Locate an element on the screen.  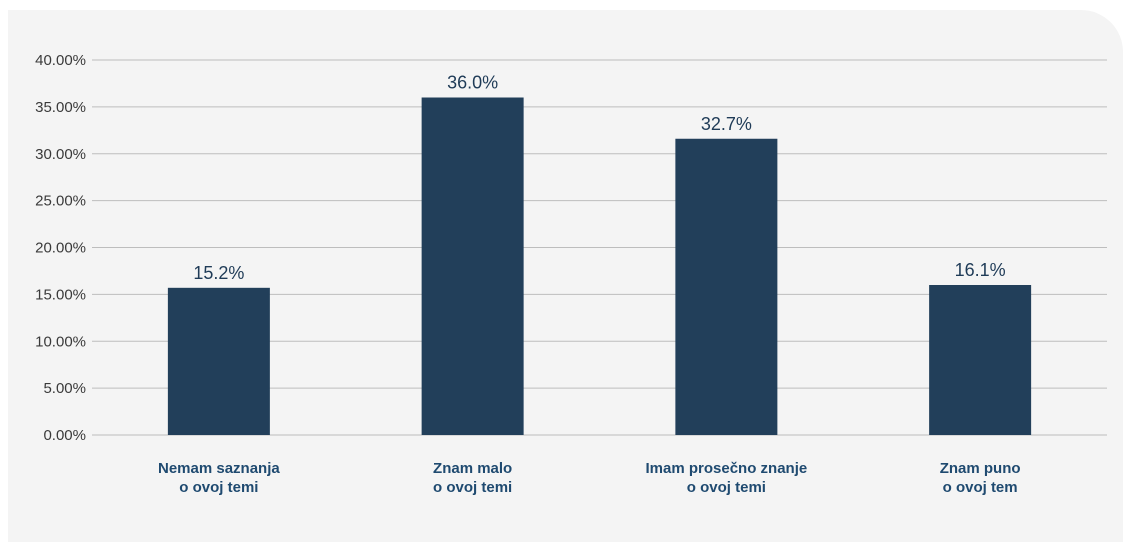
y-tick-label: 25.00% is located at coordinates (60, 201).